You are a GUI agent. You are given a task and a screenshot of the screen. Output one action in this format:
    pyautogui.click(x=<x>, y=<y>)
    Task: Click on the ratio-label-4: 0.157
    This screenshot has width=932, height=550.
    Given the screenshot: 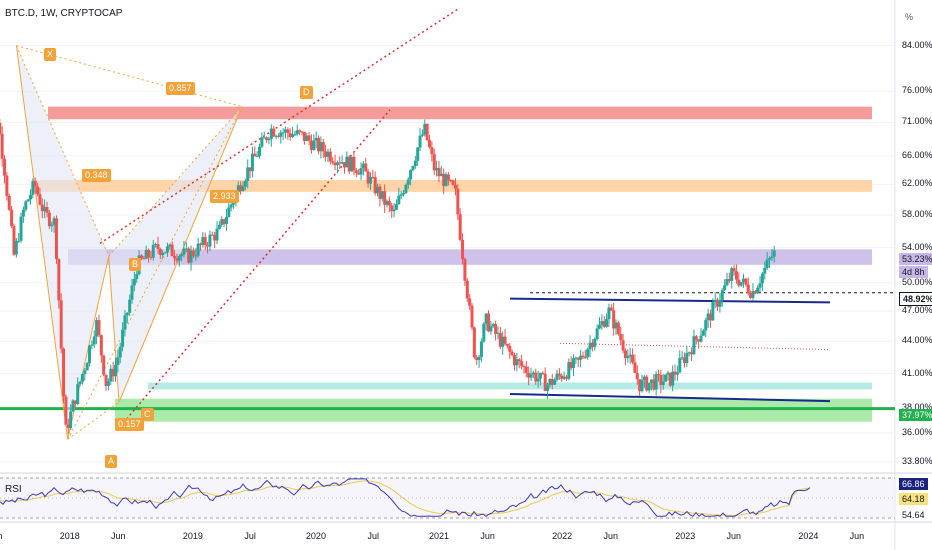 What is the action you would take?
    pyautogui.click(x=129, y=424)
    